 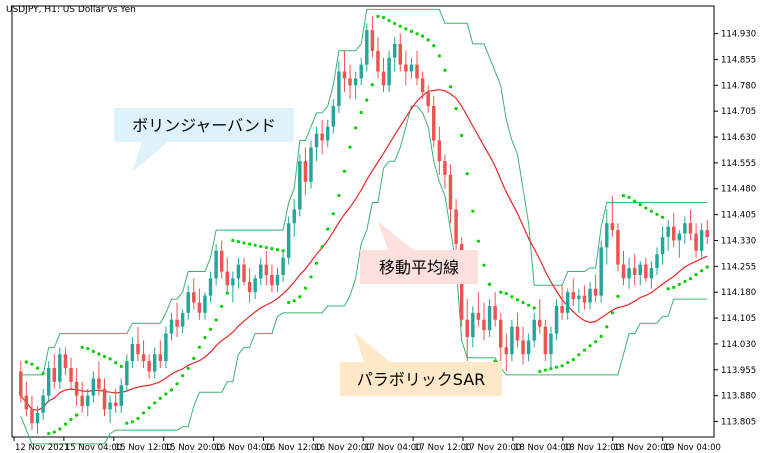 What do you see at coordinates (421, 379) in the screenshot?
I see `callout-text: パラボリックSAR` at bounding box center [421, 379].